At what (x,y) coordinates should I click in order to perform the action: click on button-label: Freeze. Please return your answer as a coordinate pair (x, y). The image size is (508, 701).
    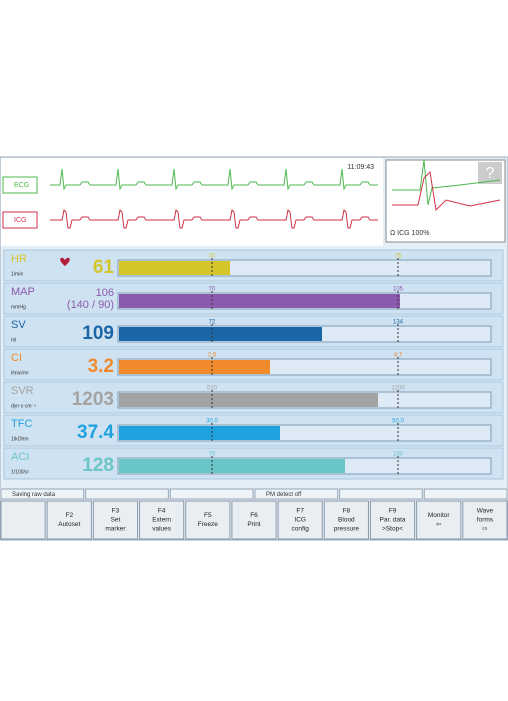
    Looking at the image, I should click on (208, 524).